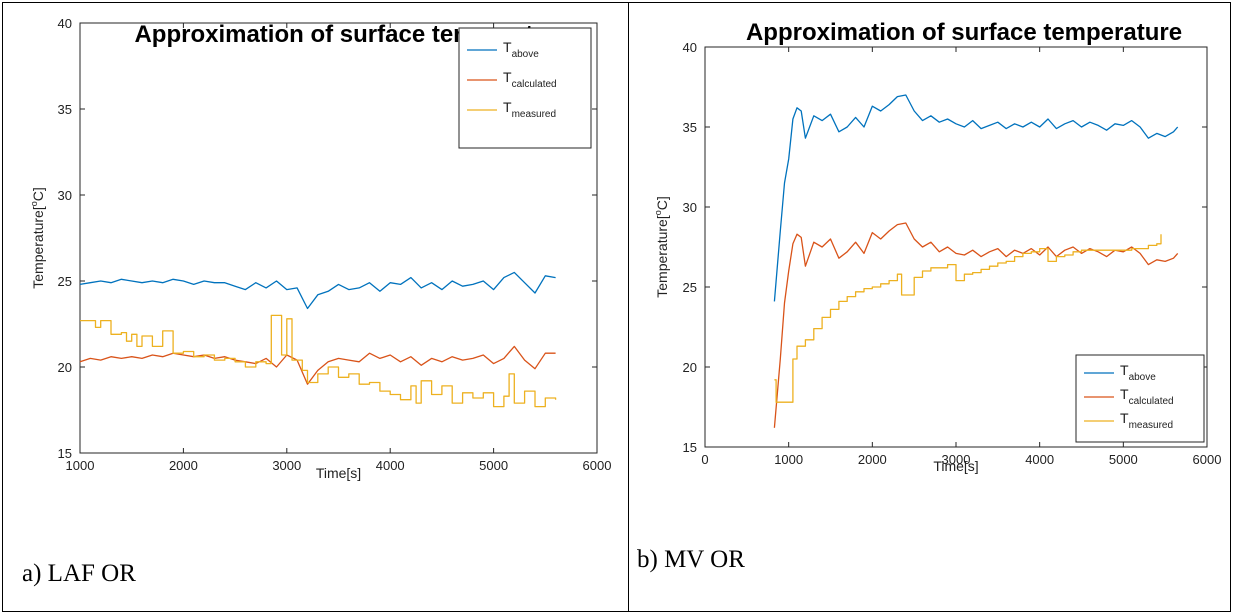 The image size is (1234, 615). I want to click on caption-b: b) MV OR, so click(691, 559).